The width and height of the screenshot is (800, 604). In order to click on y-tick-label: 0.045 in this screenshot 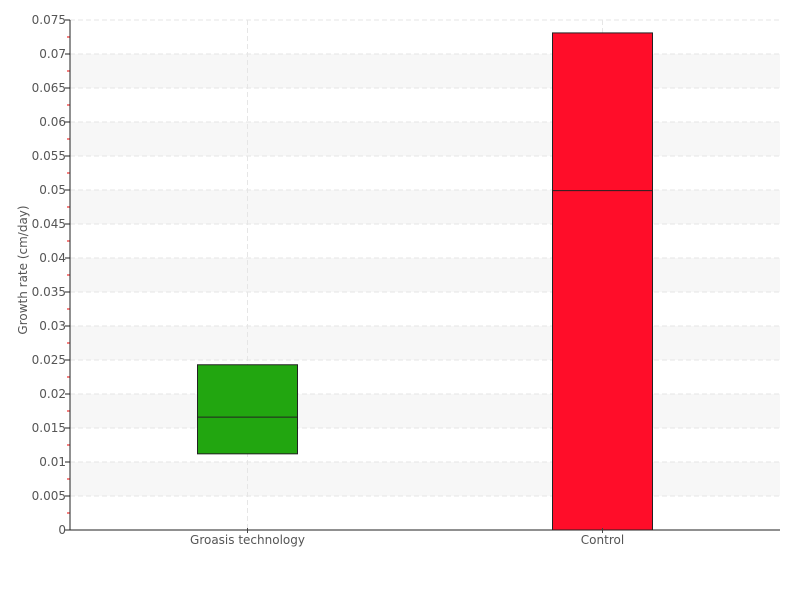, I will do `click(49, 224)`.